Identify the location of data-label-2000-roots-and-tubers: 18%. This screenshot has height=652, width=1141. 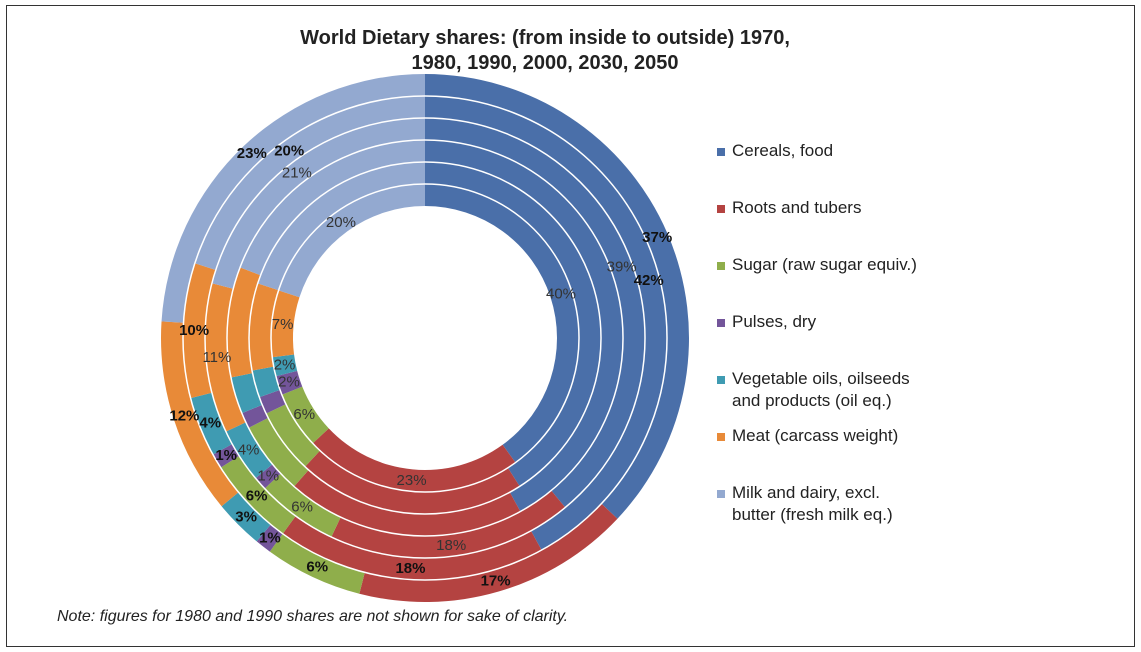
(451, 545).